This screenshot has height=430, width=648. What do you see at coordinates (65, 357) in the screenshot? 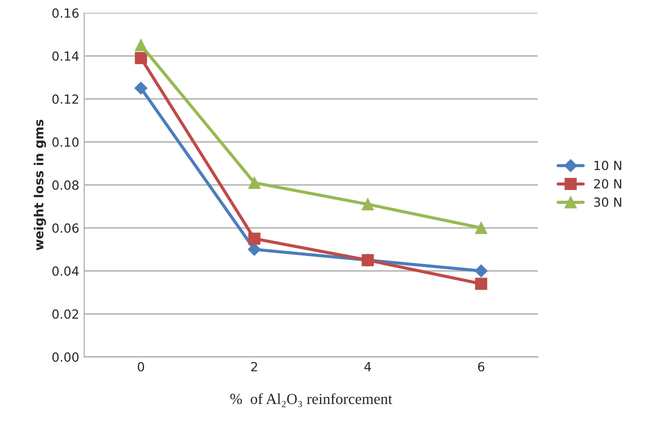
I see `y-tick-label: 0.00` at bounding box center [65, 357].